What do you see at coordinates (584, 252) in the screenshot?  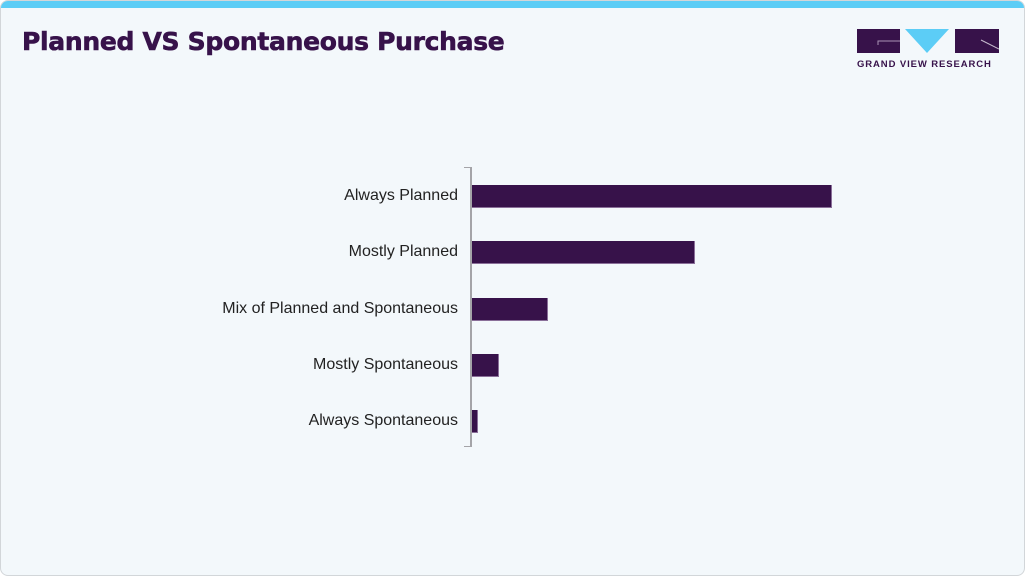 I see `bar-mostly-planned` at bounding box center [584, 252].